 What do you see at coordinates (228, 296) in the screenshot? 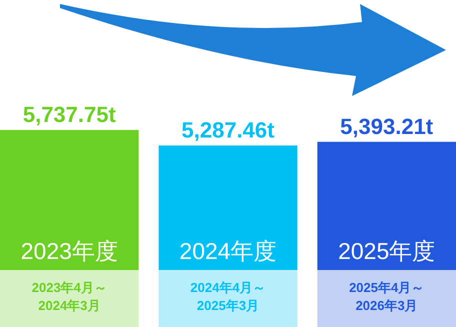
I see `annotation: 2024年4月～ 2025年3月` at bounding box center [228, 296].